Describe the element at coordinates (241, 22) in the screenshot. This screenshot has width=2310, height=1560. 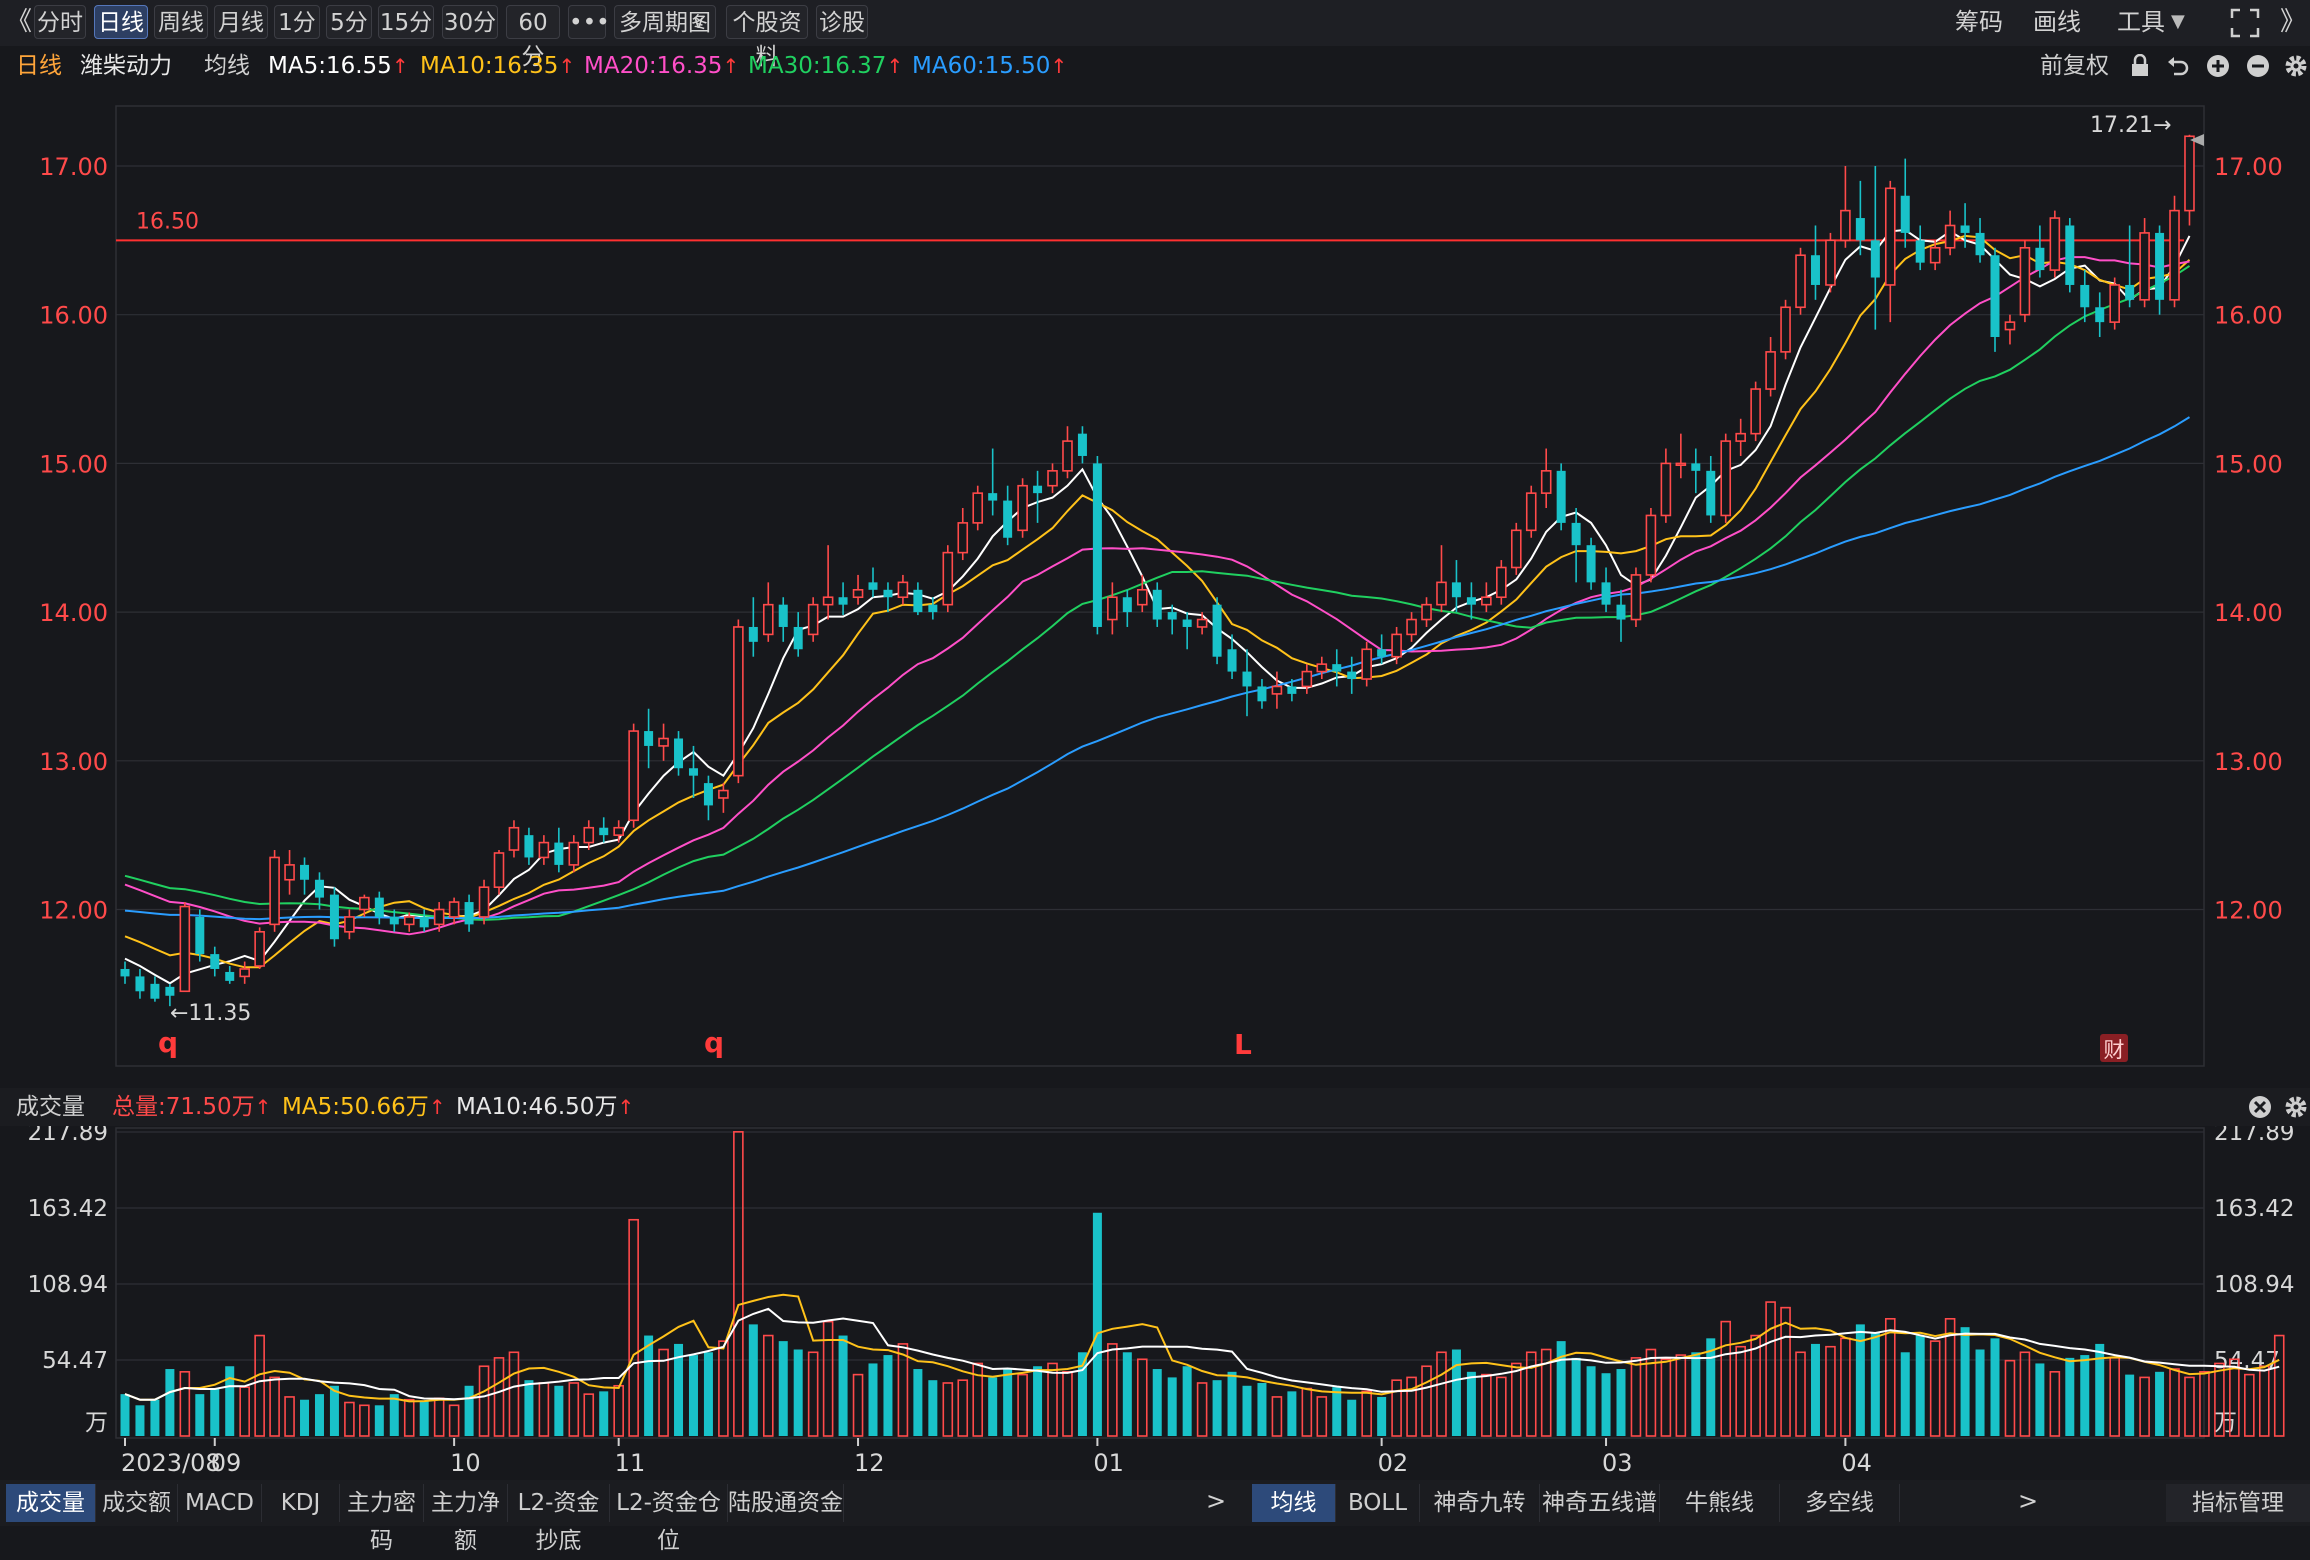
I see `period-tab-3: 月线` at that location.